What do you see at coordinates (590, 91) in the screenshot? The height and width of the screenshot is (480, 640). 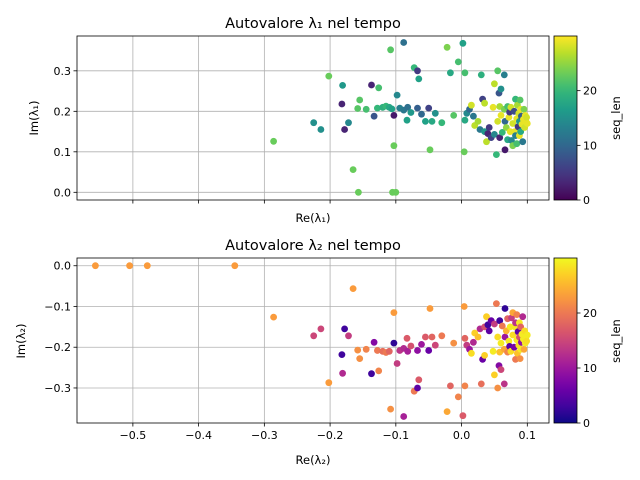 I see `colorbar-tick-label: 20` at bounding box center [590, 91].